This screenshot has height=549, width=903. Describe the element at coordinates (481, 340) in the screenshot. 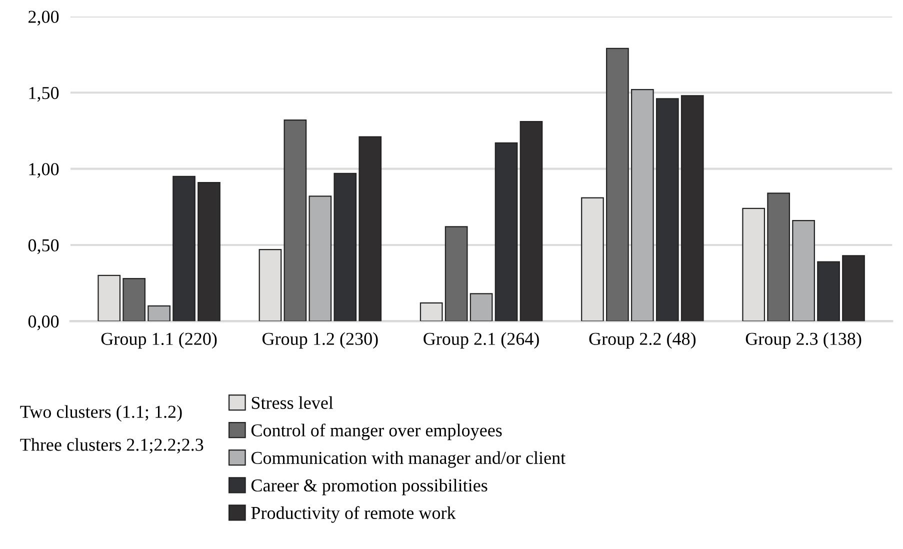

I see `x-tick-label: Group 2.1 (264)` at that location.